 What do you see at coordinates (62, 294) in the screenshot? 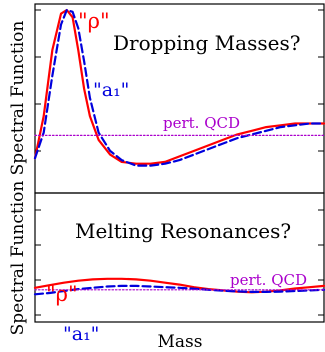
I see `rho-label-bottom: "ρ"` at bounding box center [62, 294].